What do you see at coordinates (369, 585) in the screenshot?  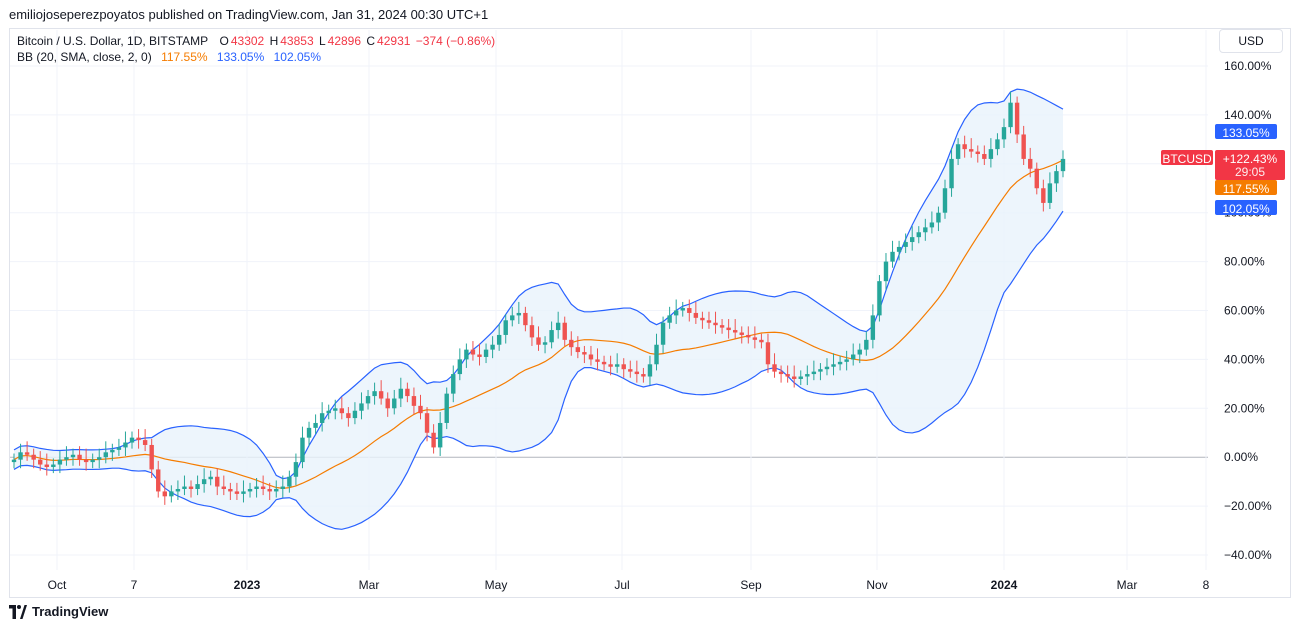 I see `x-tick-label: Mar` at bounding box center [369, 585].